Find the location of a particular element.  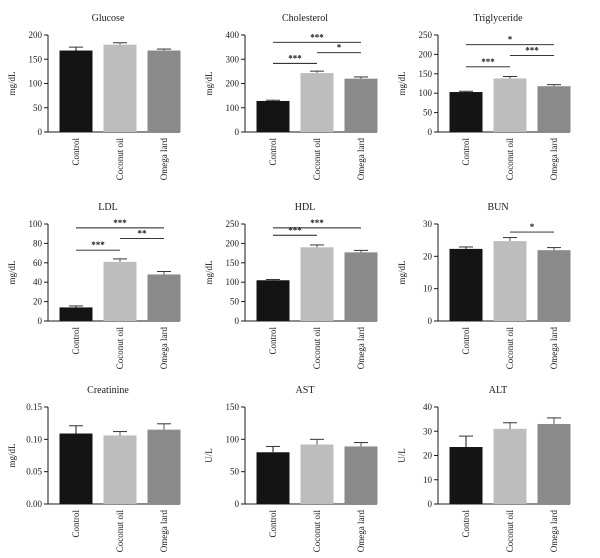

y-tick-label: 30 is located at coordinates (428, 224).